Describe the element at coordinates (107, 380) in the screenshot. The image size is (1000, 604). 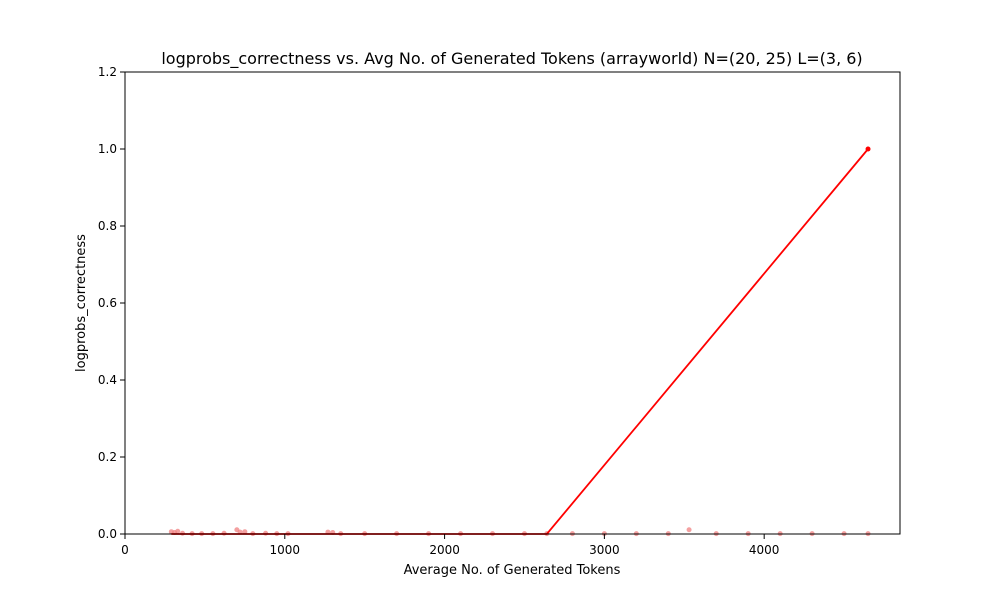
I see `y-tick-label: 0.4` at that location.